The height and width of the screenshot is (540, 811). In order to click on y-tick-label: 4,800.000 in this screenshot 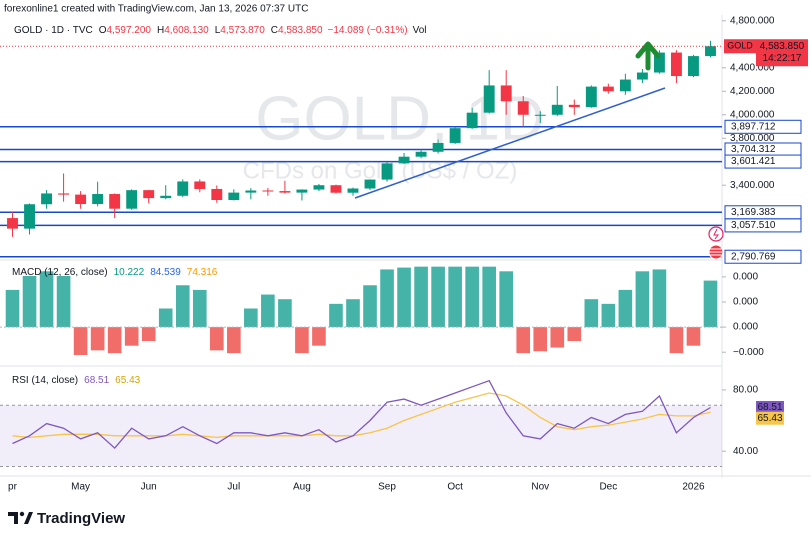, I will do `click(752, 21)`.